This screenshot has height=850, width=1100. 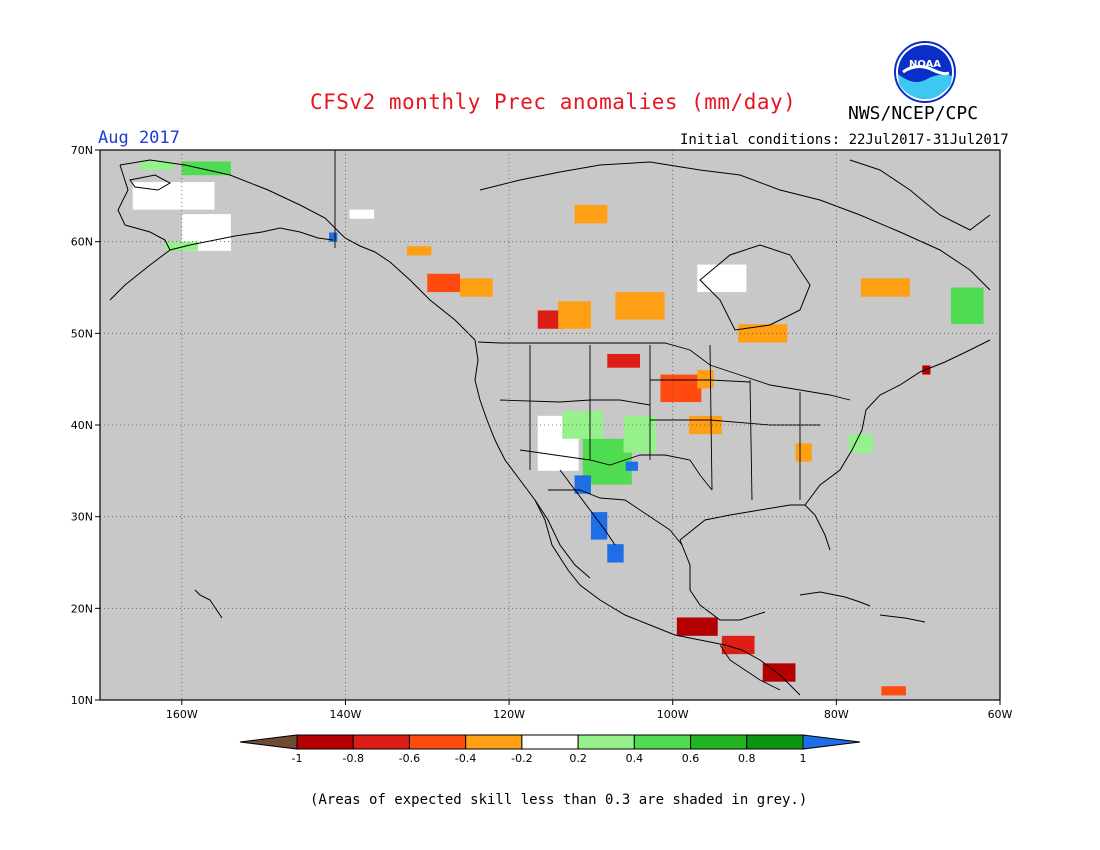 What do you see at coordinates (831, 742) in the screenshot?
I see `legend-high-arrow` at bounding box center [831, 742].